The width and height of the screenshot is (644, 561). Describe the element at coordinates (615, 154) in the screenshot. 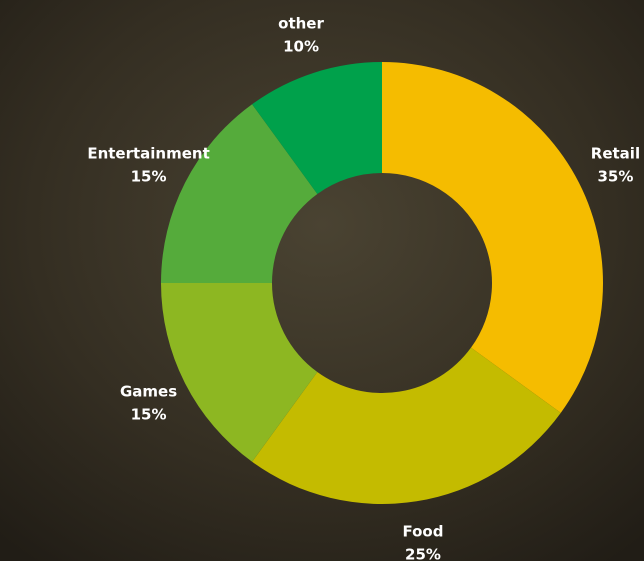

I see `slice-label: Retail` at that location.